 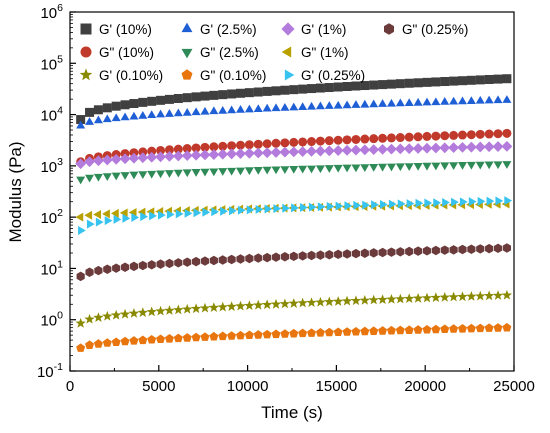 I want to click on legend-item: G' (2.5%), so click(x=219, y=29).